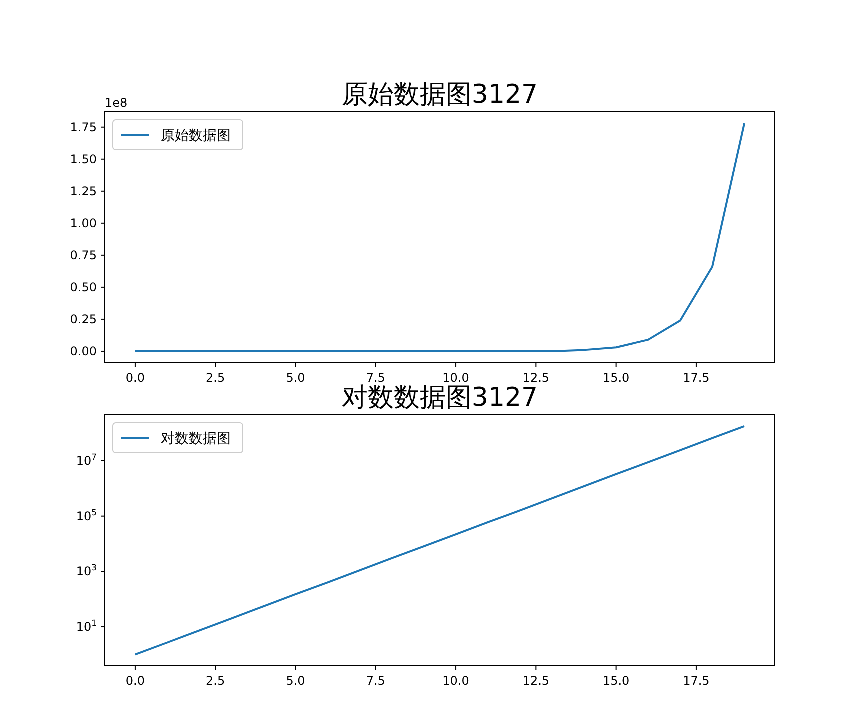  Describe the element at coordinates (83, 319) in the screenshot. I see `y-tick-label: 0.25` at that location.